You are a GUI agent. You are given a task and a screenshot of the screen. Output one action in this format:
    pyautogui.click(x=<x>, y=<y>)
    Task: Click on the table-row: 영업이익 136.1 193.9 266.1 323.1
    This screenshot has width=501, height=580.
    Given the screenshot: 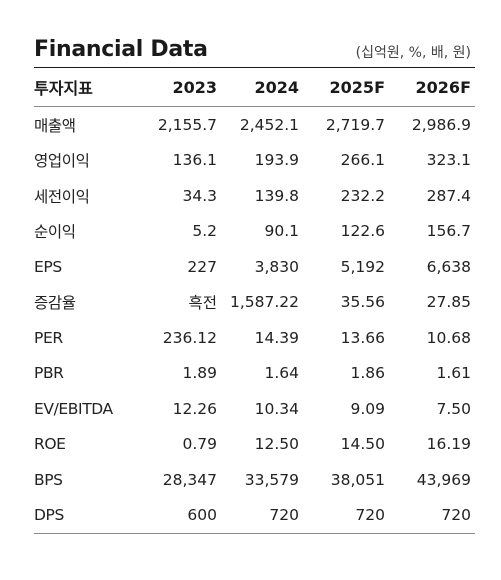 What is the action you would take?
    pyautogui.click(x=254, y=161)
    